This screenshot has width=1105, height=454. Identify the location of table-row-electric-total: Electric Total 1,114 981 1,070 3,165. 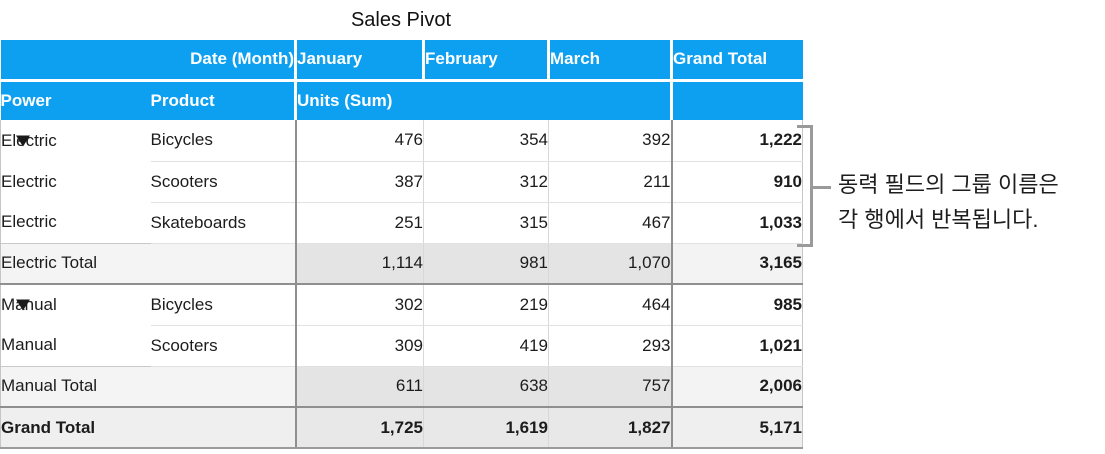
(401, 263).